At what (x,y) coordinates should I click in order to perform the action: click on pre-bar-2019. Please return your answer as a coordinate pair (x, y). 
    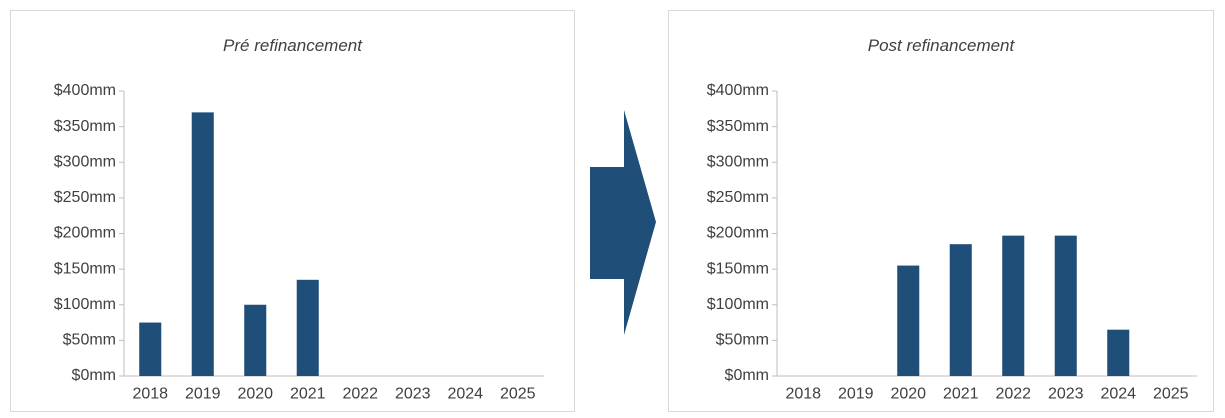
    Looking at the image, I should click on (202, 244).